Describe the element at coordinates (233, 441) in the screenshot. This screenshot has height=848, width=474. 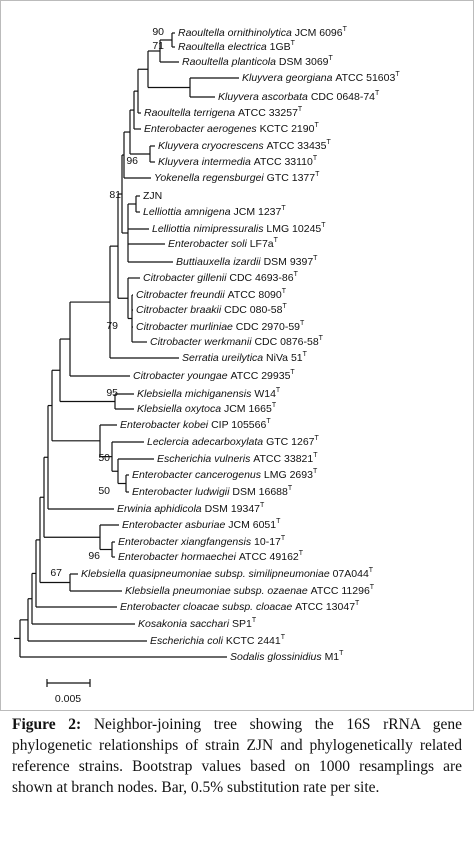
I see `leaf-label: Leclercia adecarboxylata GTC 1267T` at that location.